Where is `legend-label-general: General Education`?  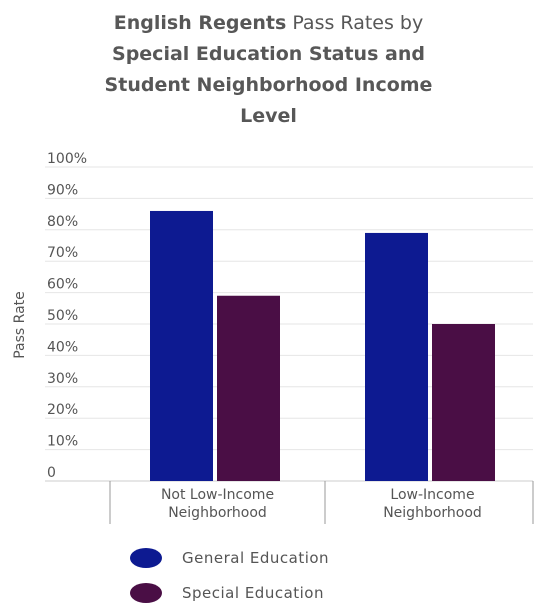 legend-label-general: General Education is located at coordinates (256, 558).